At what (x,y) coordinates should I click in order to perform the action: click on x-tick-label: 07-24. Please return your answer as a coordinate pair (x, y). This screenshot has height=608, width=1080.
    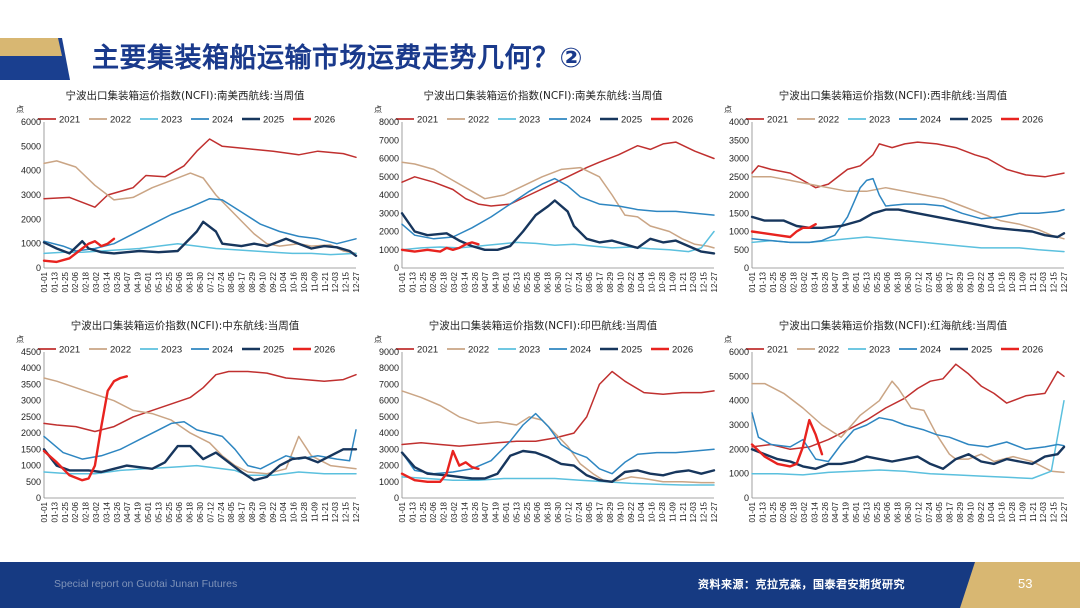
    Looking at the image, I should click on (929, 281).